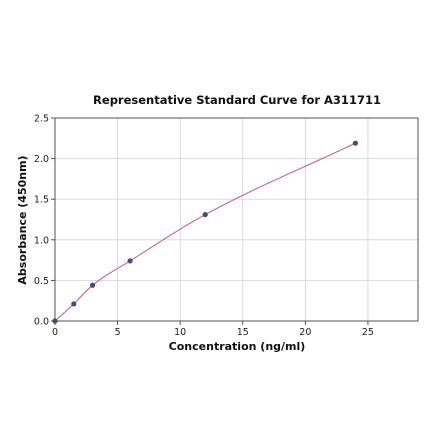 The height and width of the screenshot is (441, 440). Describe the element at coordinates (44, 221) in the screenshot. I see `y-axis: 0.0 0.5 1.0 1.5 2.0 2.5` at that location.